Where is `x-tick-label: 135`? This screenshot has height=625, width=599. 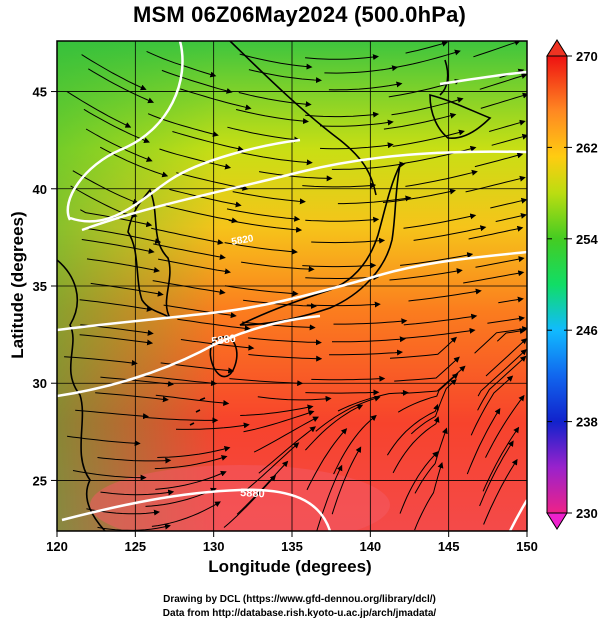 x-tick-label: 135 is located at coordinates (292, 546).